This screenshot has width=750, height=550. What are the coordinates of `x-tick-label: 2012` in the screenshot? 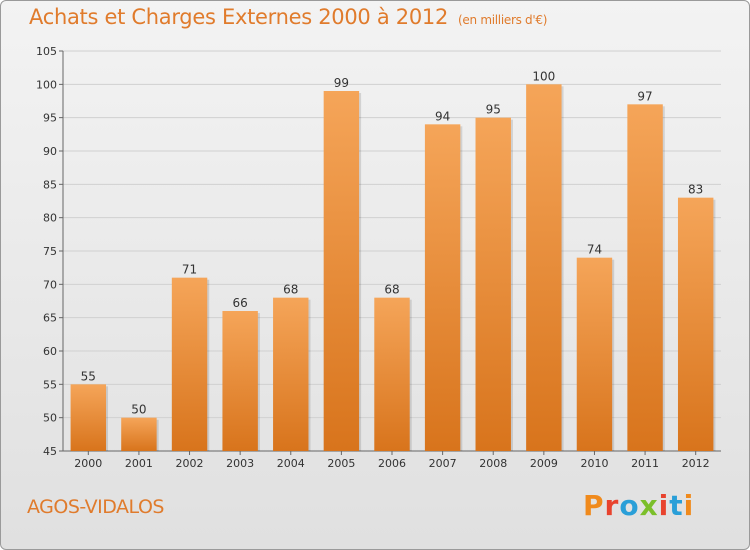 It's located at (696, 463).